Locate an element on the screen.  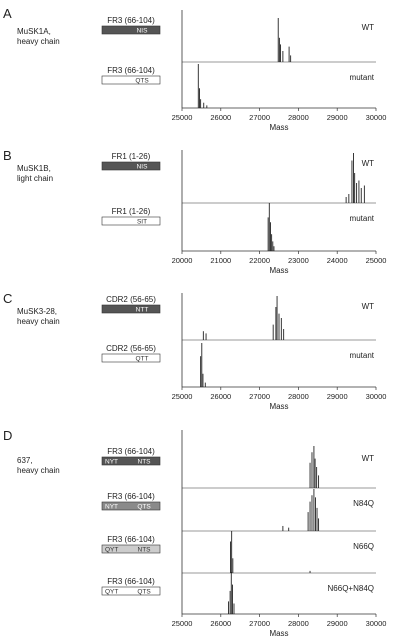
x-tick-label: 20000 is located at coordinates (182, 260).